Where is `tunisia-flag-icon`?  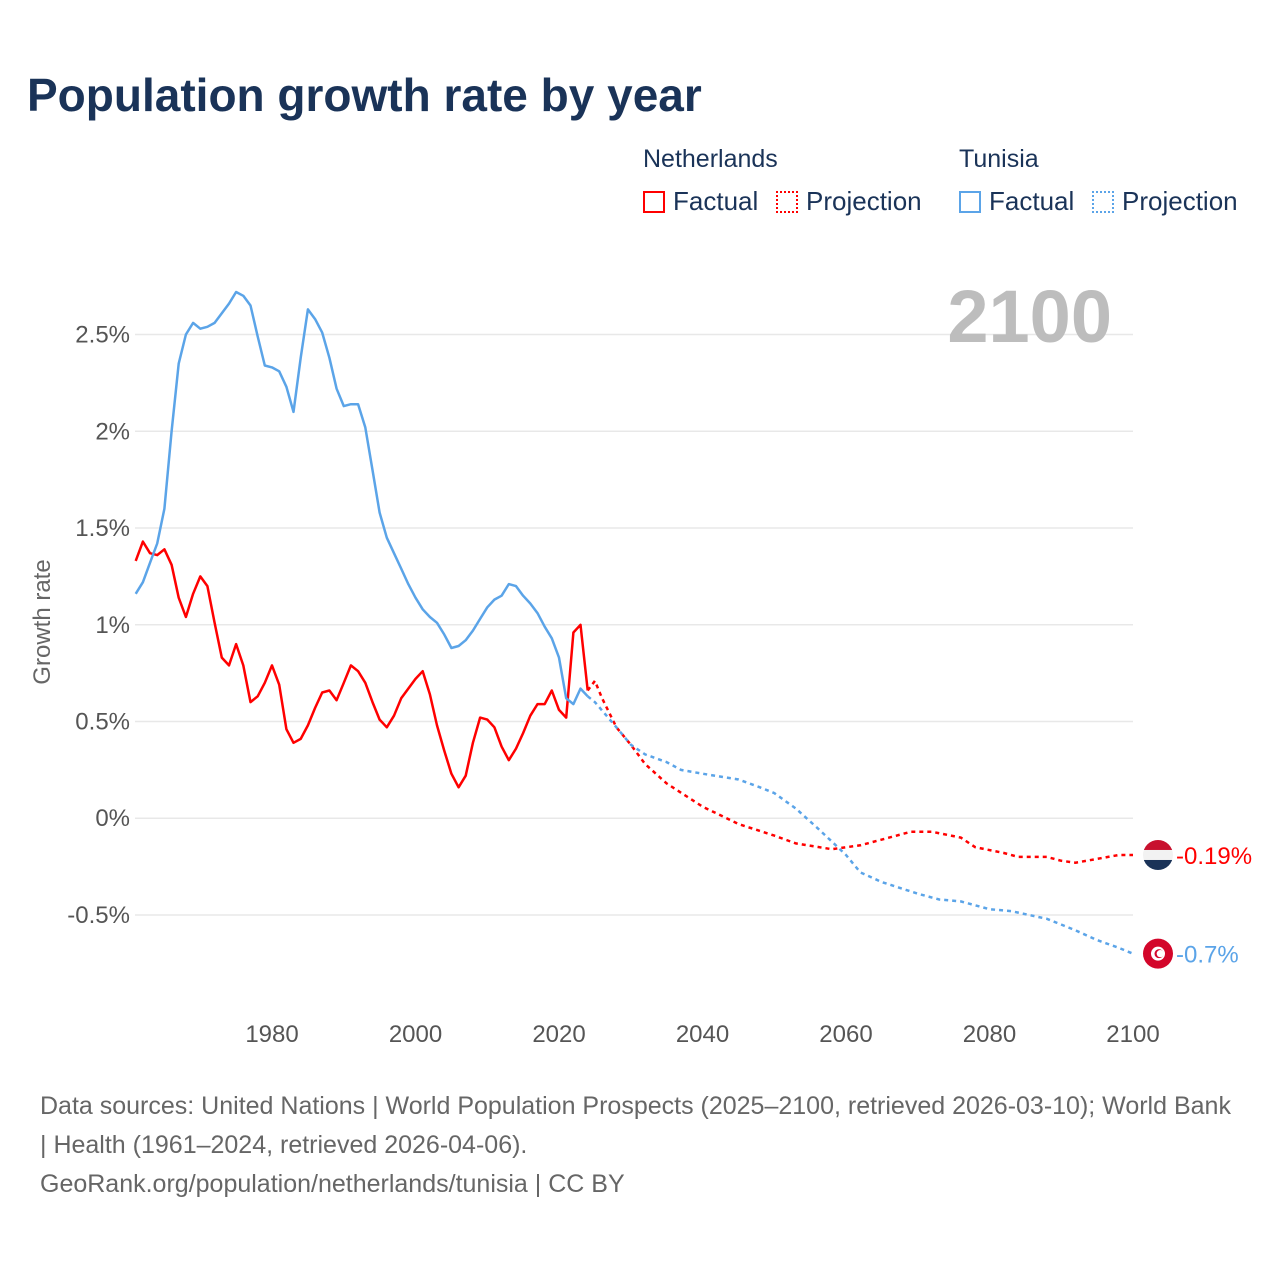 tunisia-flag-icon is located at coordinates (1158, 953).